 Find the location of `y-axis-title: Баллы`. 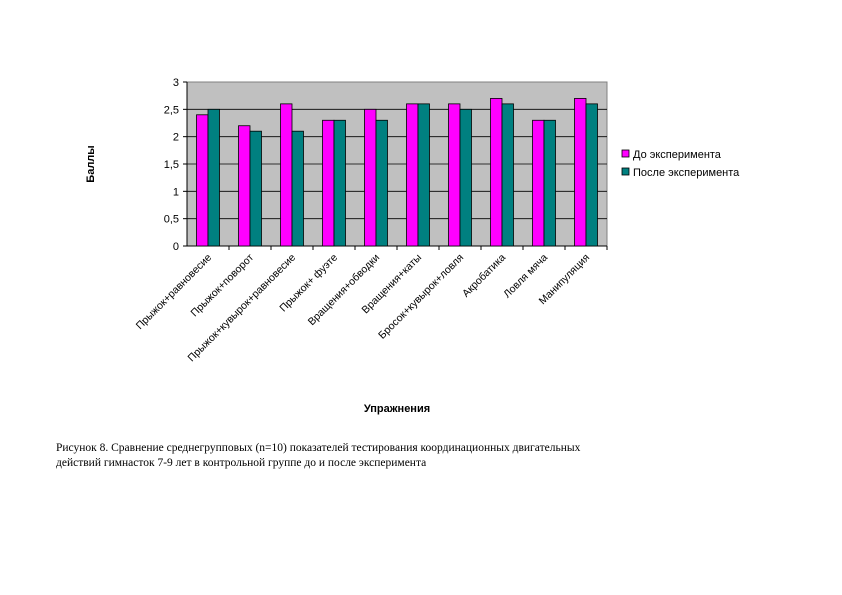

y-axis-title: Баллы is located at coordinates (91, 163).